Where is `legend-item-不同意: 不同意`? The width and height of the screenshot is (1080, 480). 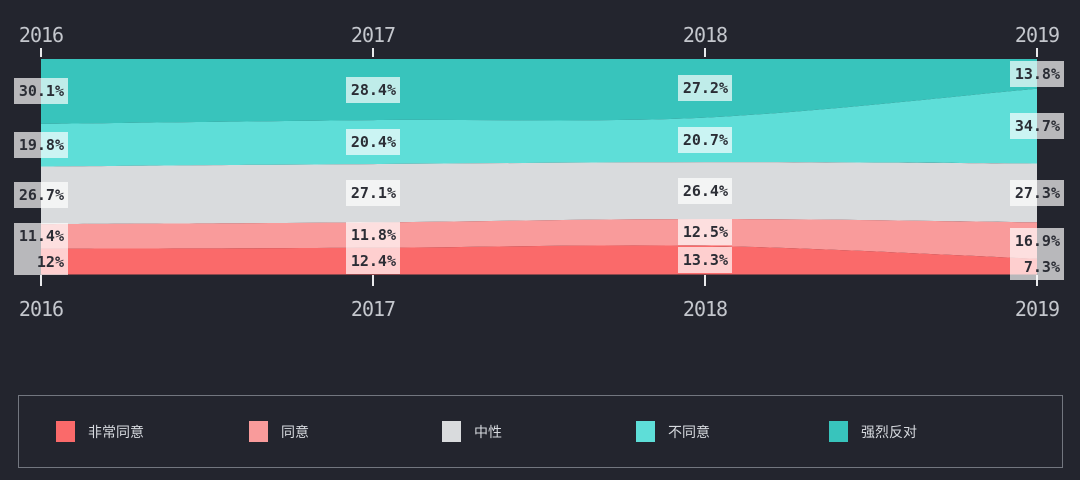 legend-item-不同意: 不同意 is located at coordinates (673, 431).